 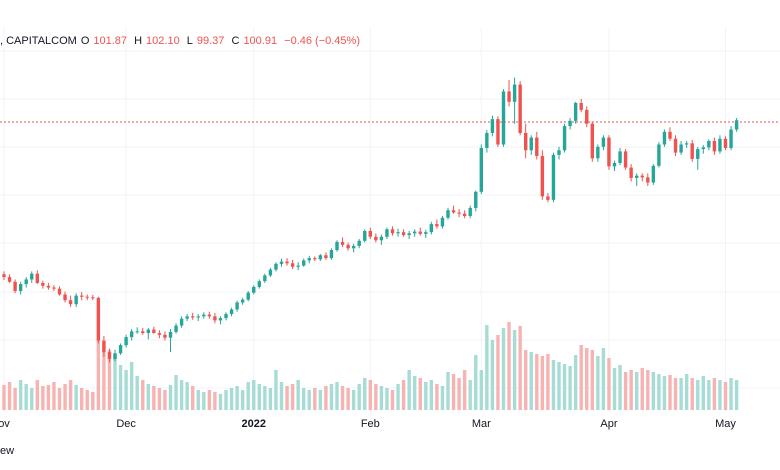 I want to click on footer-label: ew, so click(x=7, y=451).